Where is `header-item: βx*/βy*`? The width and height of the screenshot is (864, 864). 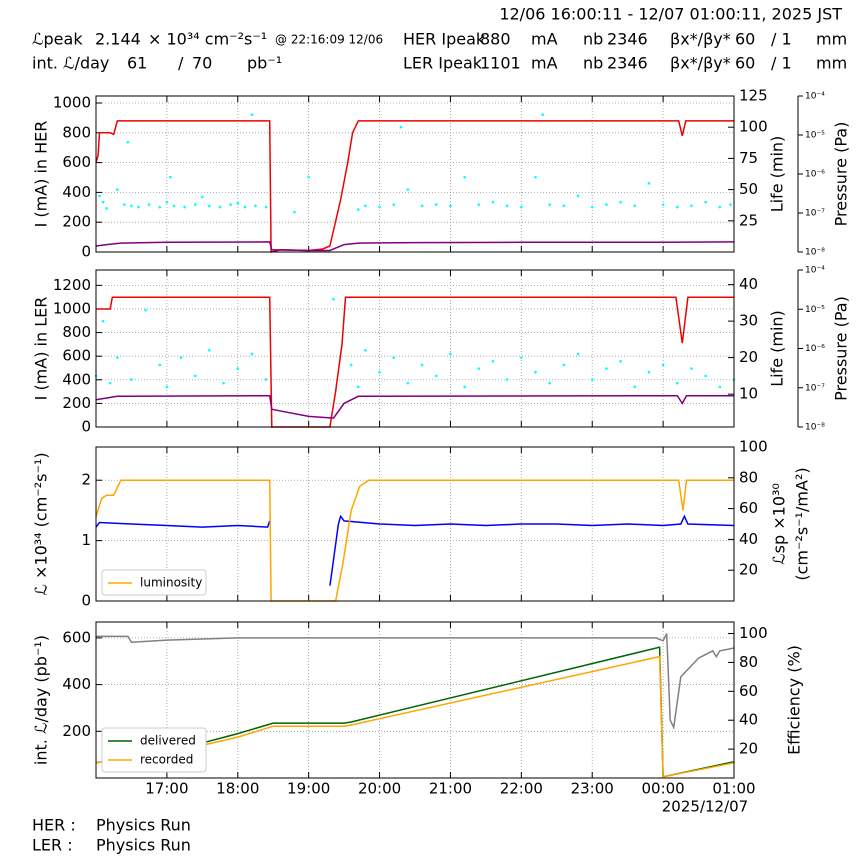
header-item: βx*/βy* is located at coordinates (700, 63).